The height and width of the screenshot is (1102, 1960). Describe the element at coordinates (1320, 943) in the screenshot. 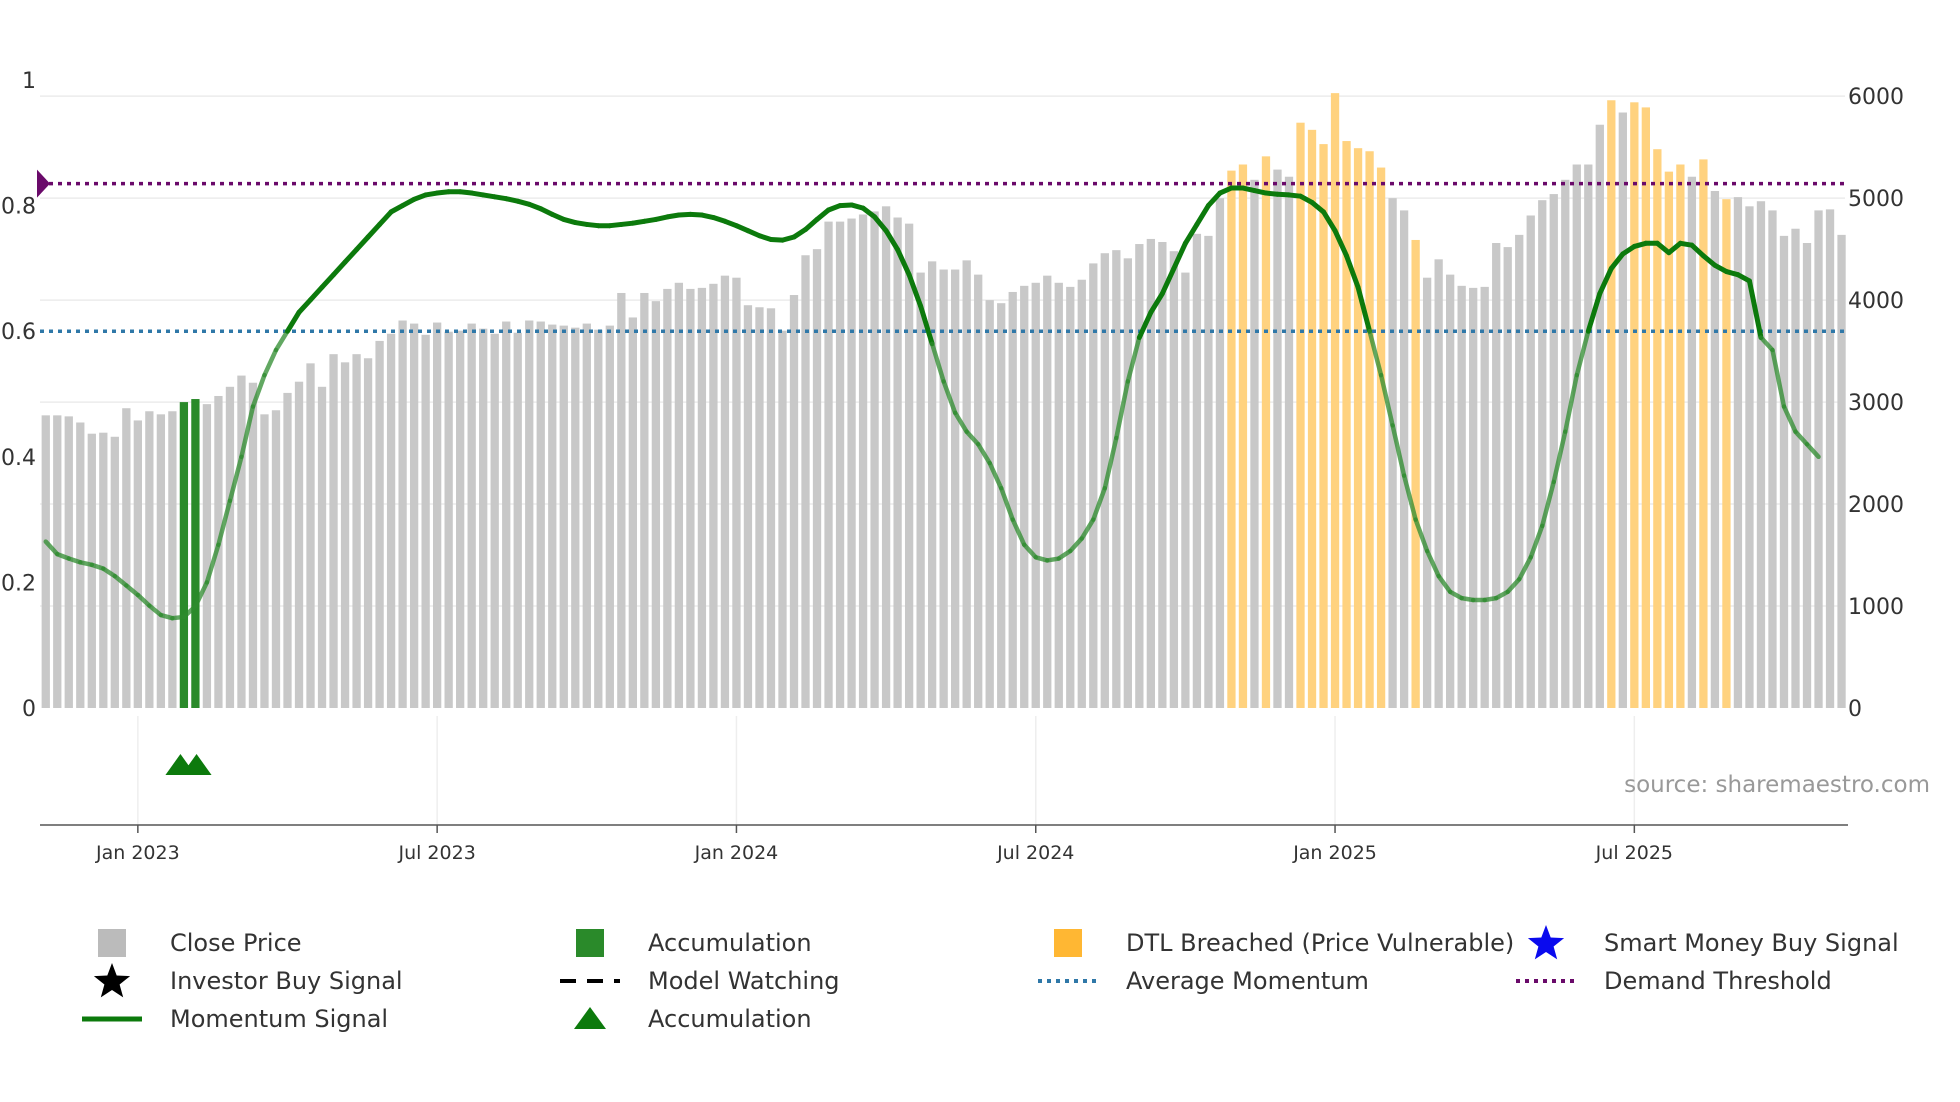

I see `legend-label: DTL Breached (Price Vulnerable)` at that location.